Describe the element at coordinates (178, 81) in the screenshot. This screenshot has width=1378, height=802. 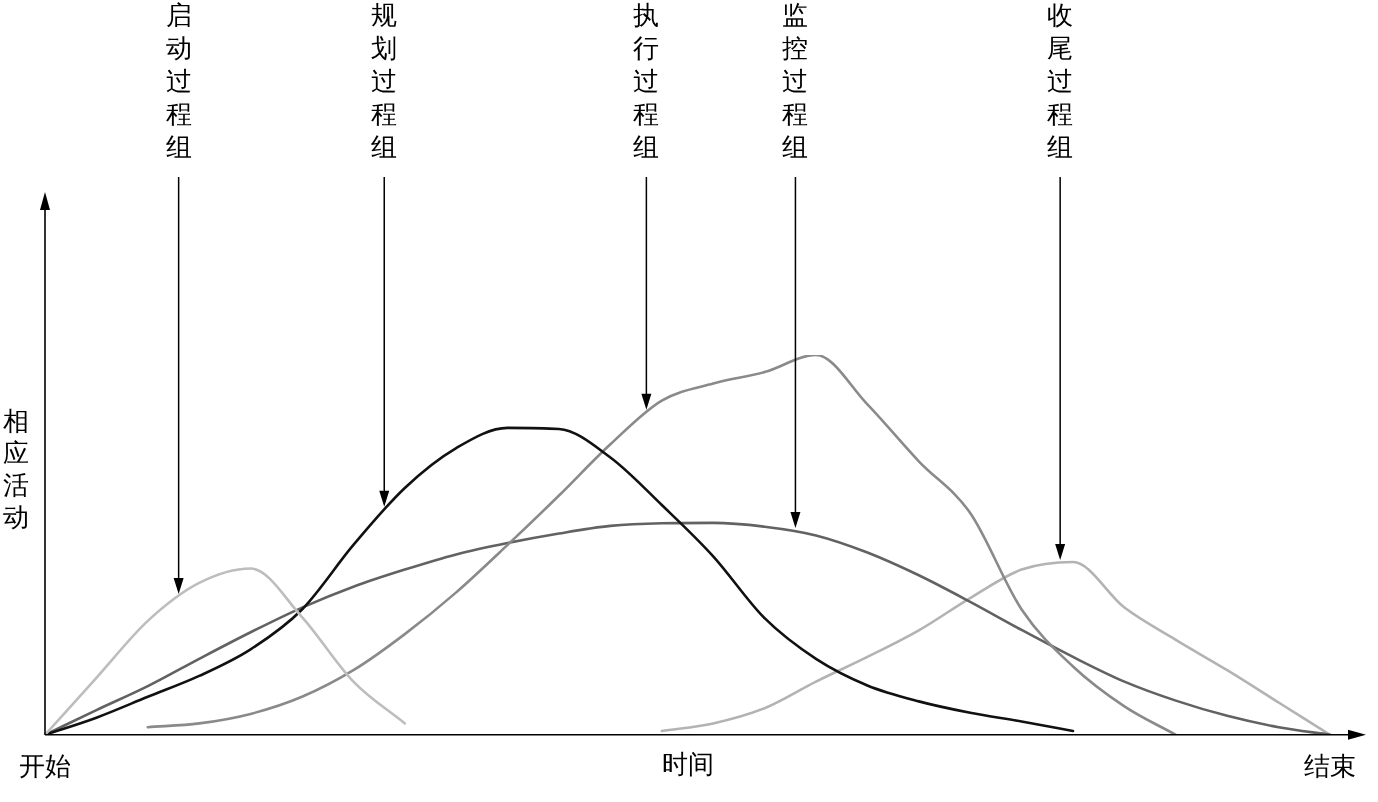
I see `text: 启动过程组` at that location.